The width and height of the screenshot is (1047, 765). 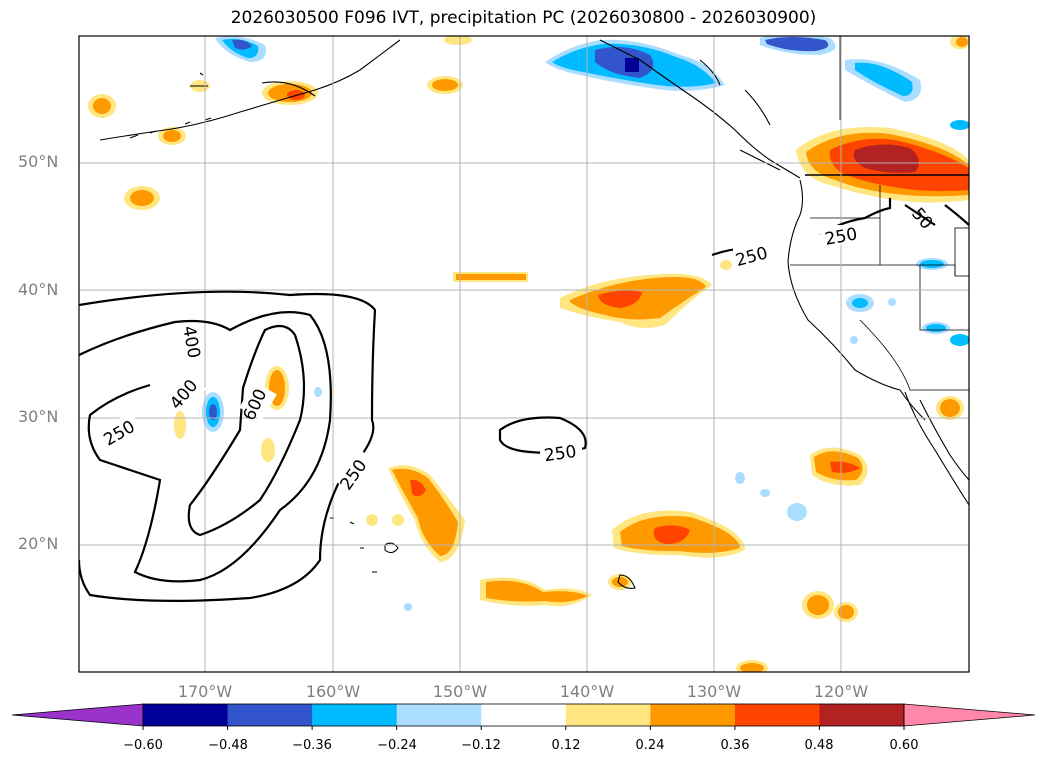 I want to click on colorbar-tick-label: −0.36, so click(x=312, y=745).